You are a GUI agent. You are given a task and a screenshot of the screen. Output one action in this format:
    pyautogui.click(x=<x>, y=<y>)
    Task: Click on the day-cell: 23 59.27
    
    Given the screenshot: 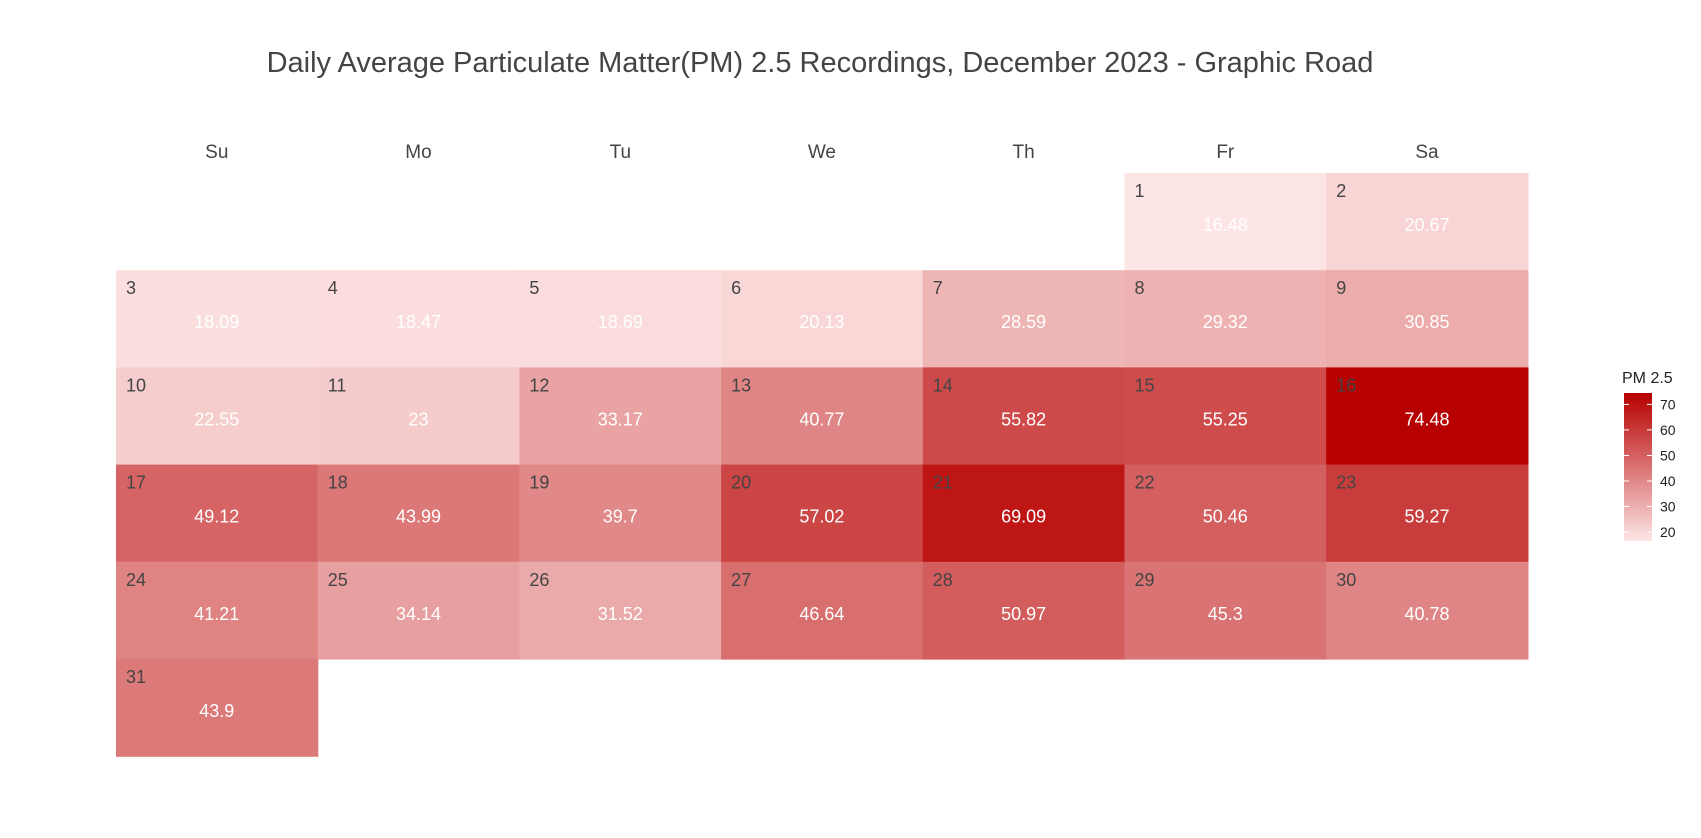 What is the action you would take?
    pyautogui.click(x=1427, y=513)
    